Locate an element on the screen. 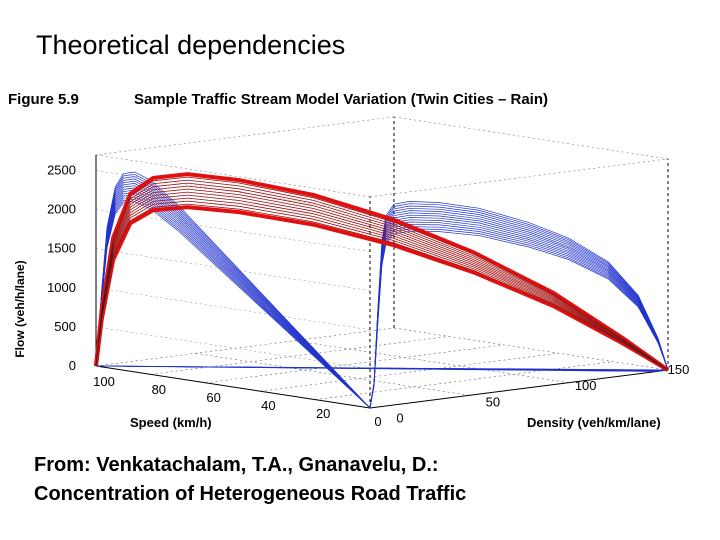 The height and width of the screenshot is (540, 720). speed-tick-label: 100 is located at coordinates (104, 381).